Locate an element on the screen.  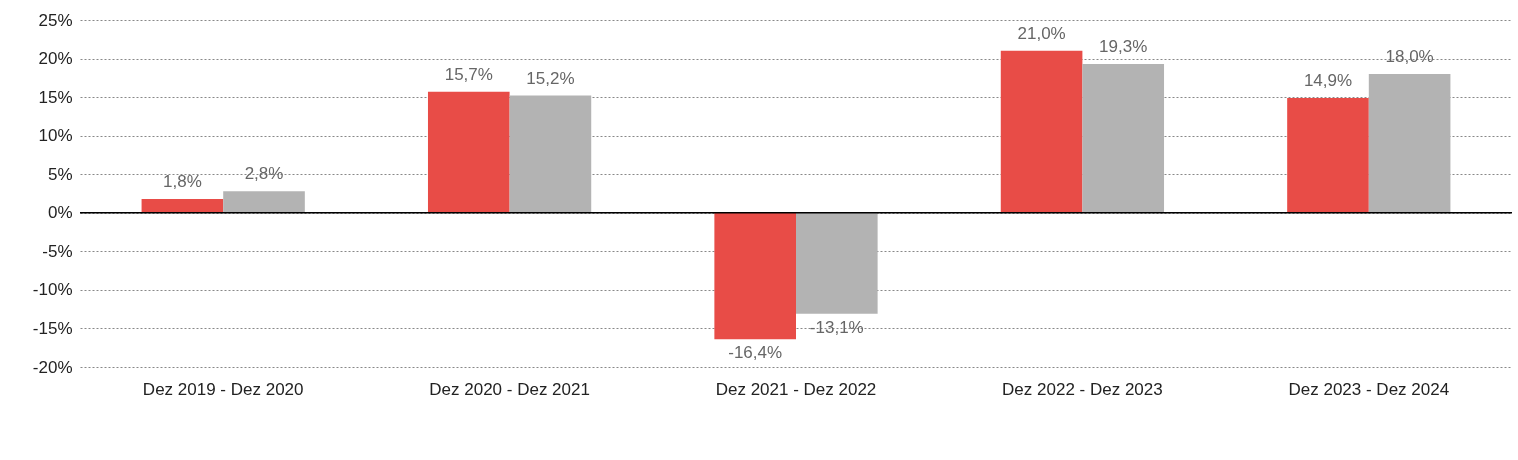
data-label: 15,7% is located at coordinates (468, 74).